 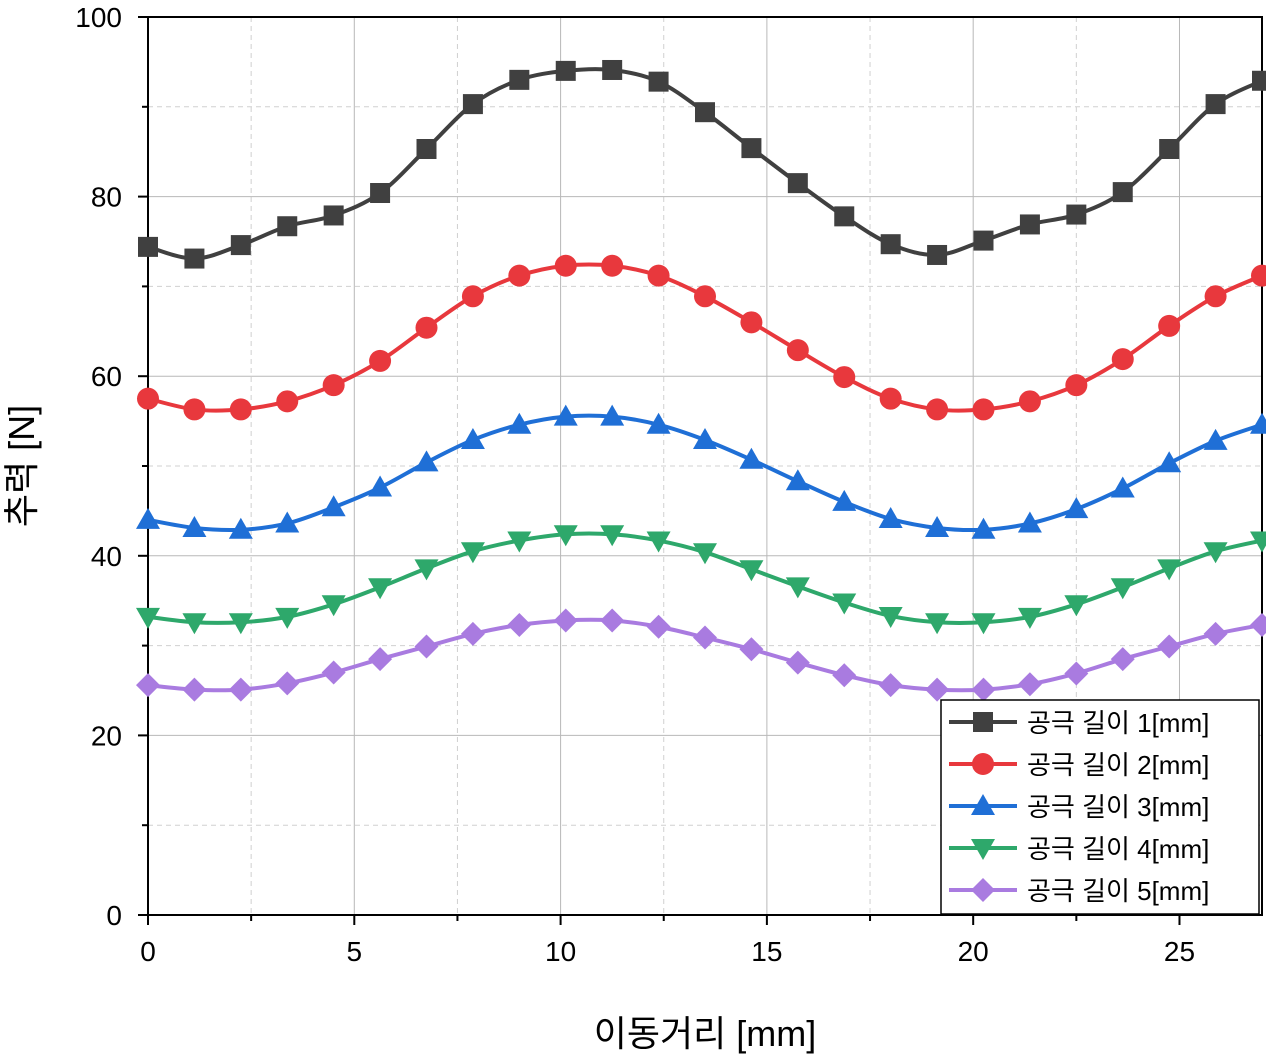 What do you see at coordinates (98, 17) in the screenshot?
I see `y-tick-label: 100` at bounding box center [98, 17].